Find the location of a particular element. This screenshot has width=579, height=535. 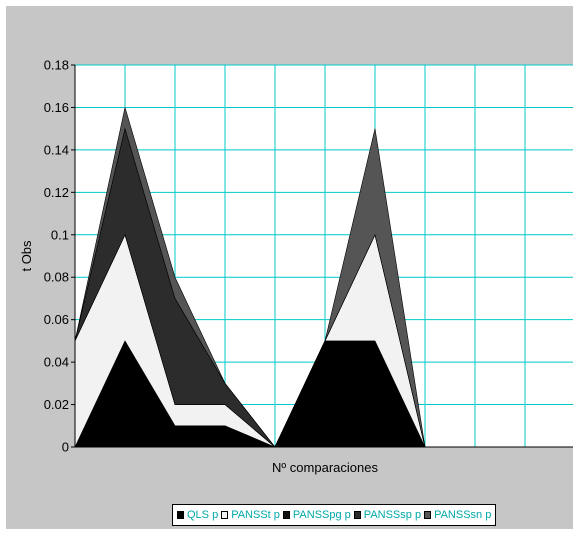

legend-label: PANSSsp p is located at coordinates (392, 515).